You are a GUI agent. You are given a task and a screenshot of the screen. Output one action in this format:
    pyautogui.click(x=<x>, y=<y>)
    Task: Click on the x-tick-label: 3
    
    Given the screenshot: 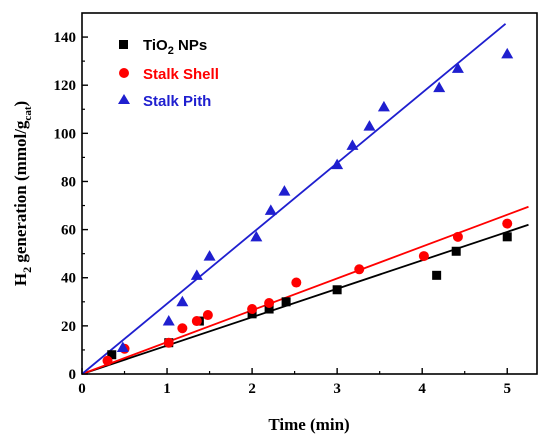 What is the action you would take?
    pyautogui.click(x=337, y=389)
    